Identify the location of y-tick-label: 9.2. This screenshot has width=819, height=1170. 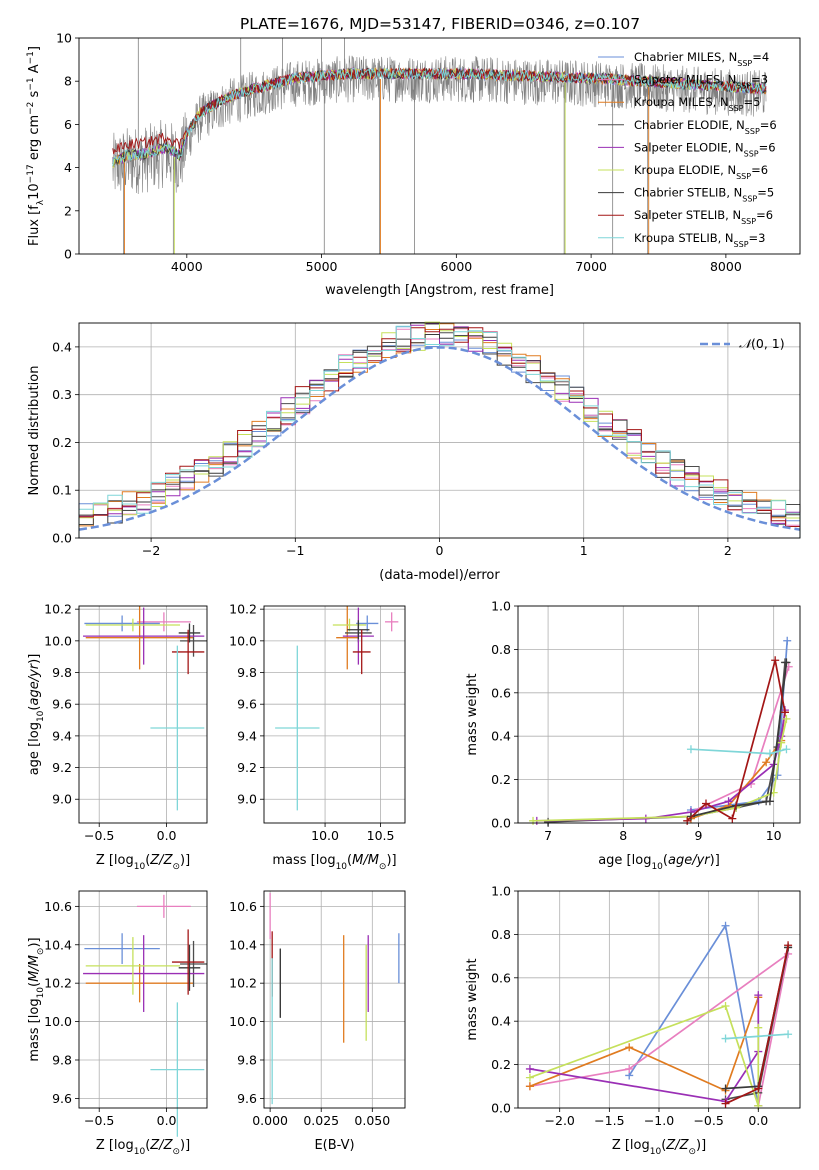
(247, 767).